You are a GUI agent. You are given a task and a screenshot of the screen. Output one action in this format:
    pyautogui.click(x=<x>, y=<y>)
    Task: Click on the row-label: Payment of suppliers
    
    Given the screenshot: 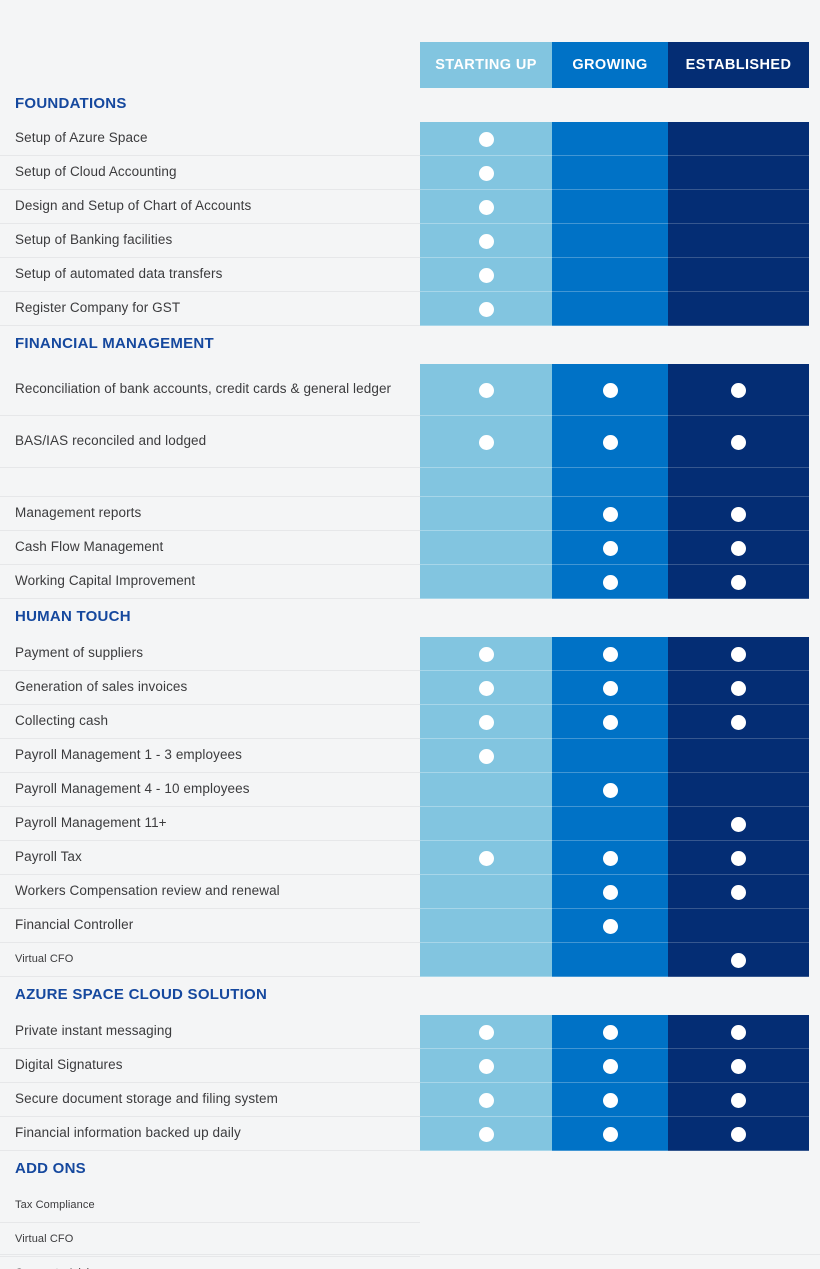 What is the action you would take?
    pyautogui.click(x=210, y=654)
    